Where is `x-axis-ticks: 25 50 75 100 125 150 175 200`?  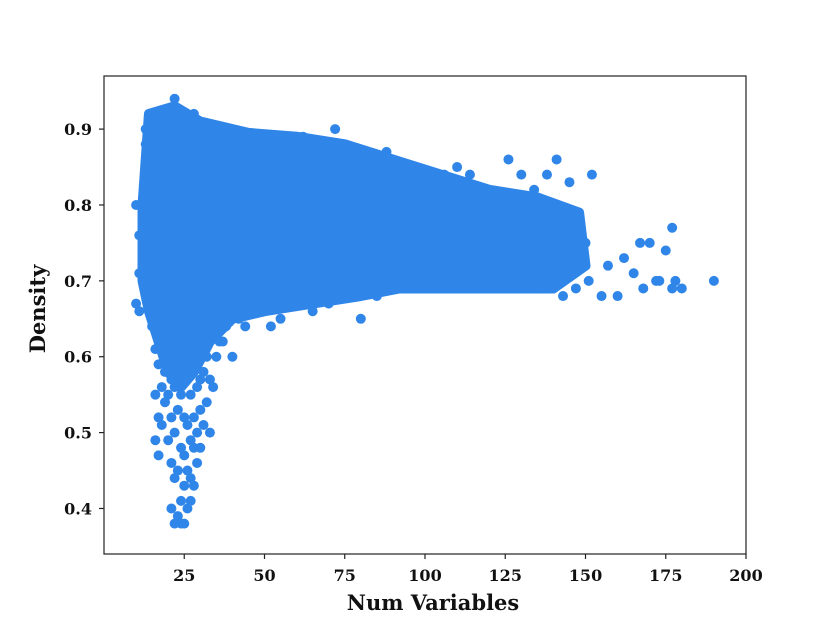 x-axis-ticks: 25 50 75 100 125 150 175 200 is located at coordinates (468, 569).